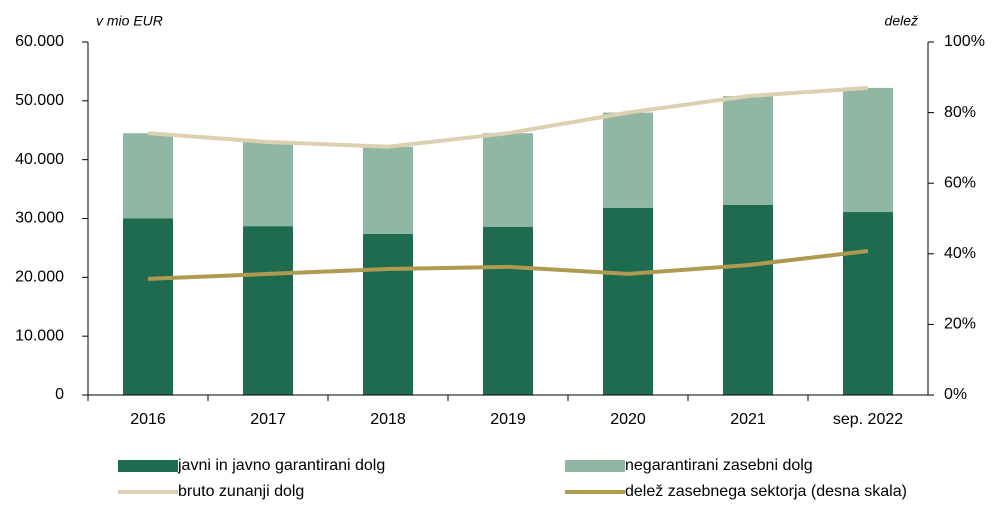 This screenshot has width=993, height=506. What do you see at coordinates (901, 21) in the screenshot?
I see `y2-axis-label: delež` at bounding box center [901, 21].